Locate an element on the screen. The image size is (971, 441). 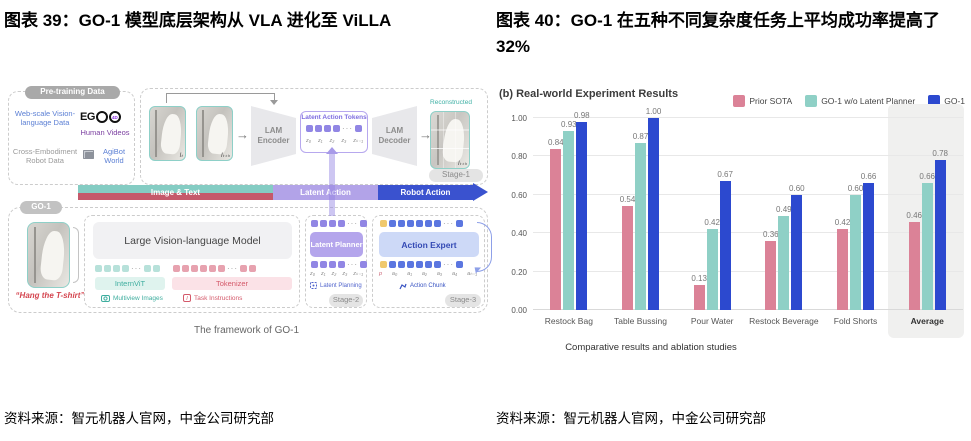
agibot-building-icon is located at coordinates (88, 154).